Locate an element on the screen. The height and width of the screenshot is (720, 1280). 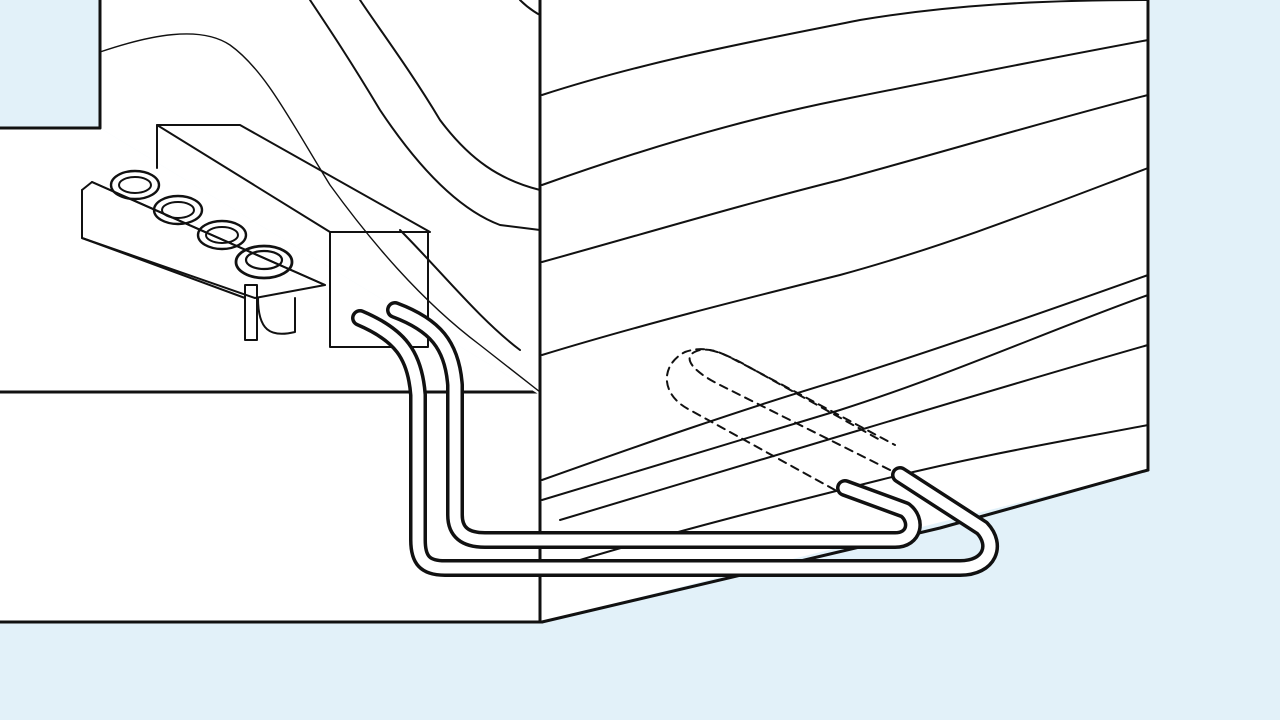
junction-box is located at coordinates (293, 236).